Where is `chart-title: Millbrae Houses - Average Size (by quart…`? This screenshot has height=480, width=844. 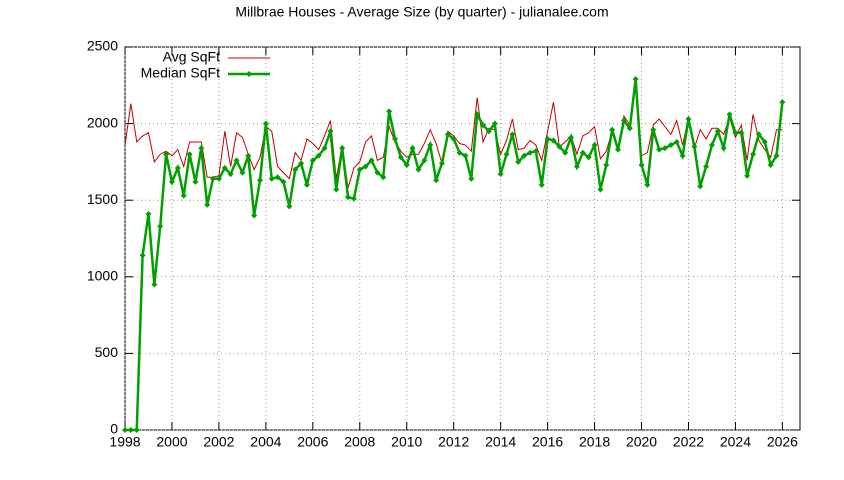 chart-title: Millbrae Houses - Average Size (by quart… is located at coordinates (421, 12).